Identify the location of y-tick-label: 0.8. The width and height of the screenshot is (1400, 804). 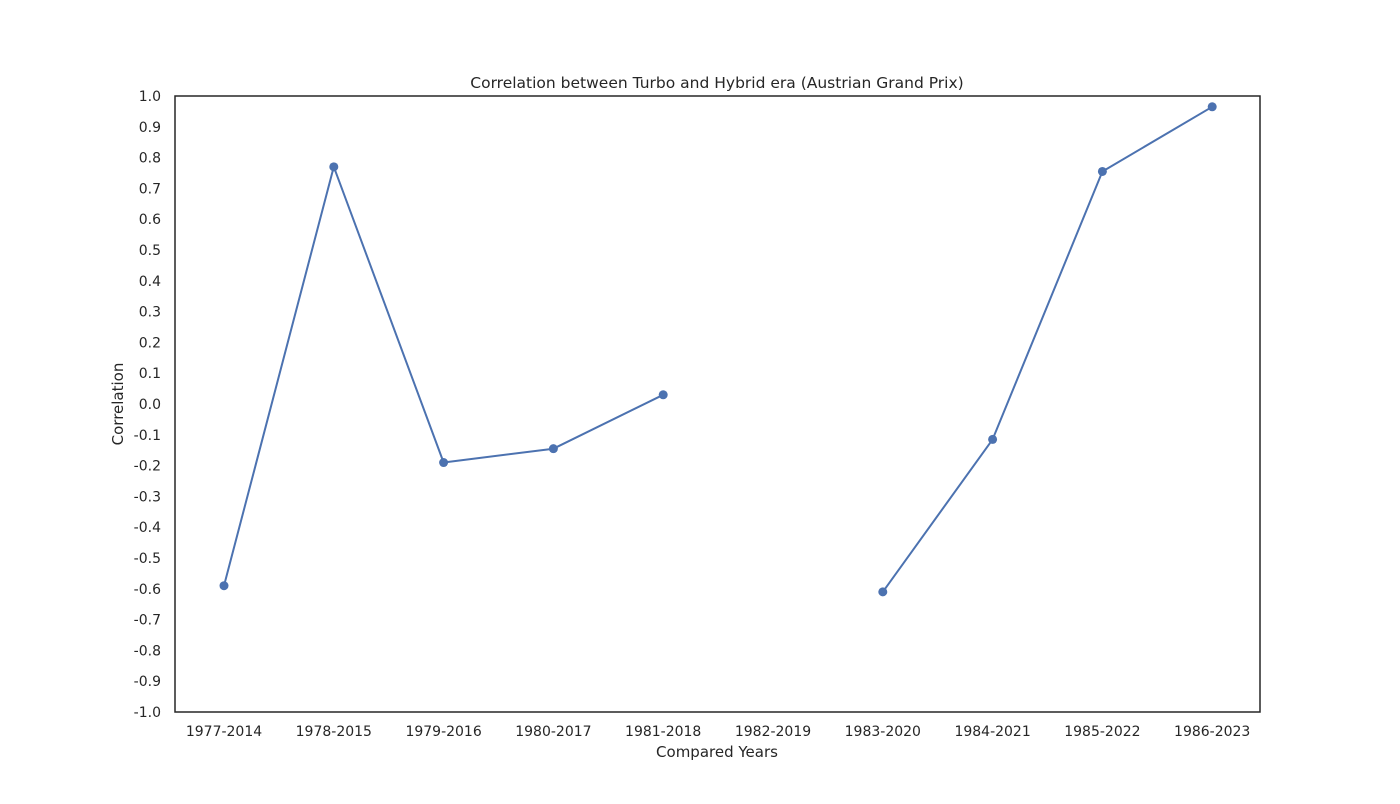
(150, 159).